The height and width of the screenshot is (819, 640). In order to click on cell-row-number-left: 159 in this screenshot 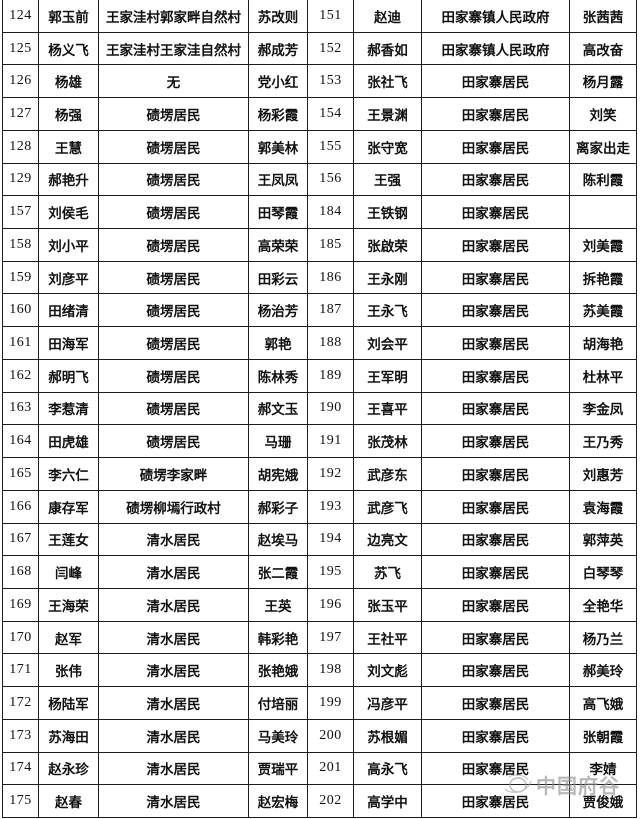, I will do `click(20, 277)`.